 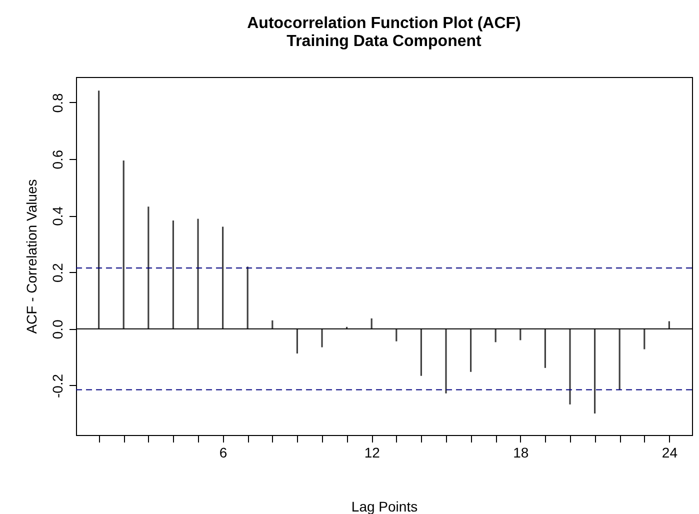 What do you see at coordinates (58, 272) in the screenshot?
I see `y-tick-label: 0.2` at bounding box center [58, 272].